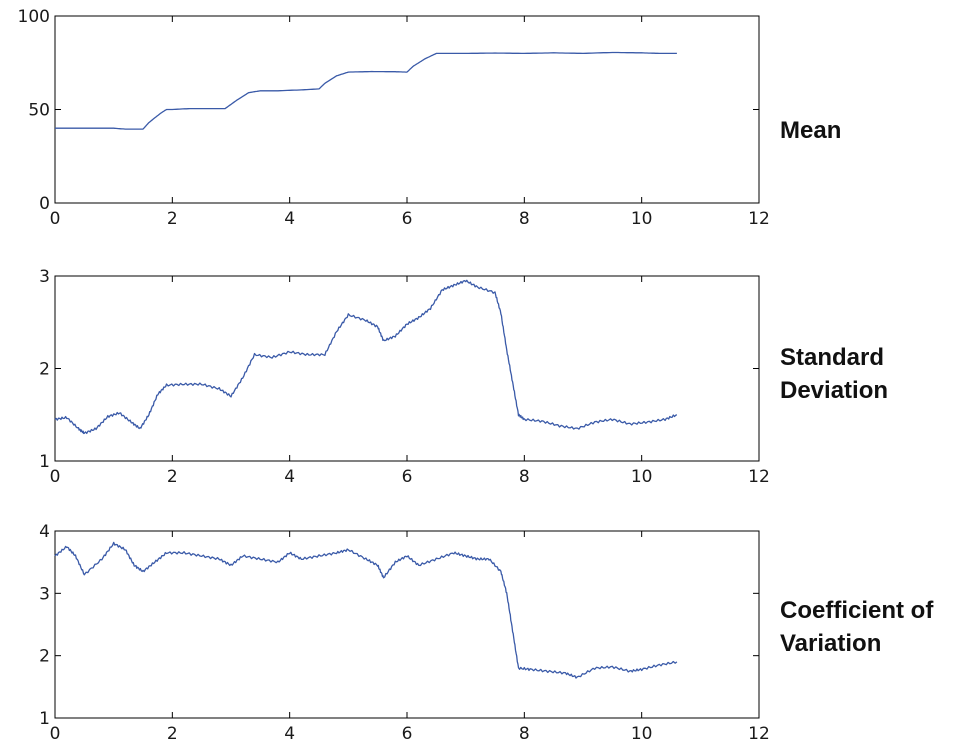  Describe the element at coordinates (832, 357) in the screenshot. I see `panel-label-line-1: Standard` at that location.